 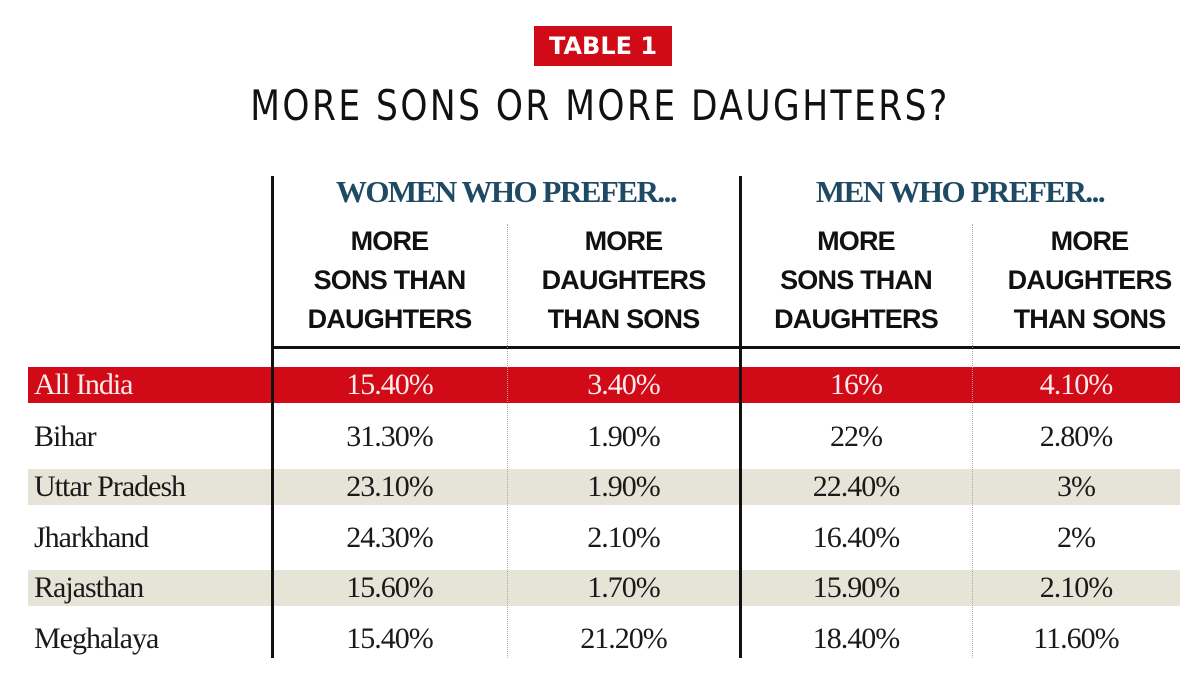 I want to click on men-column-divider, so click(x=972, y=441).